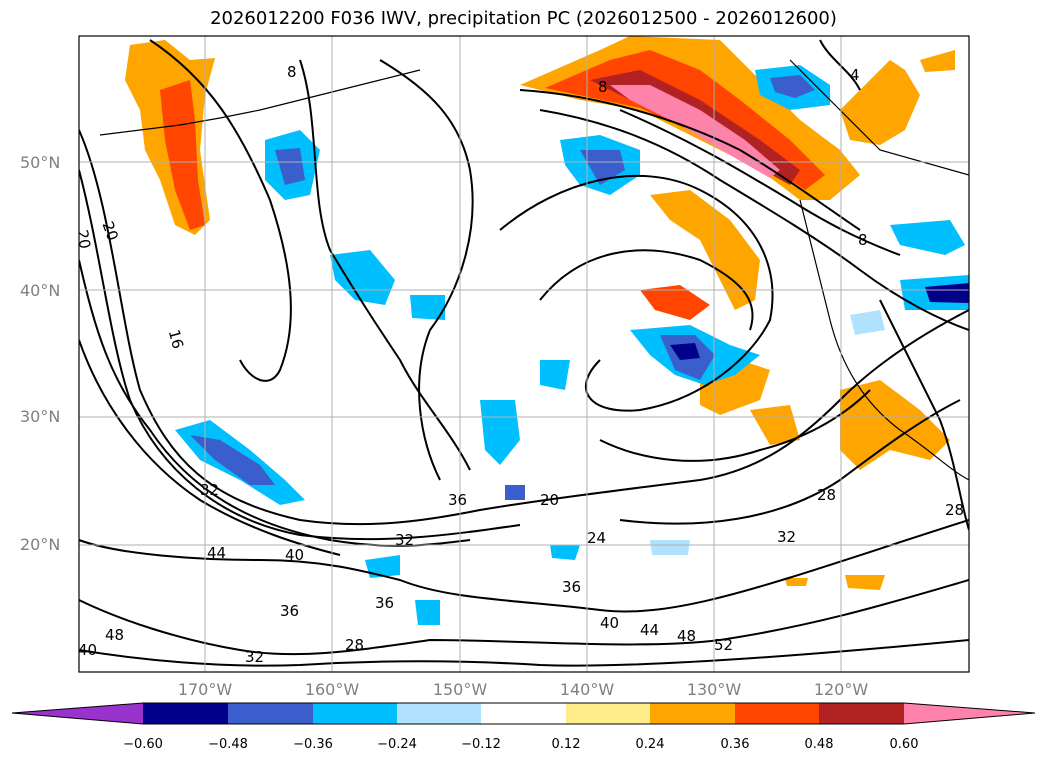  Describe the element at coordinates (969, 713) in the screenshot. I see `colorbar-extend-high` at that location.